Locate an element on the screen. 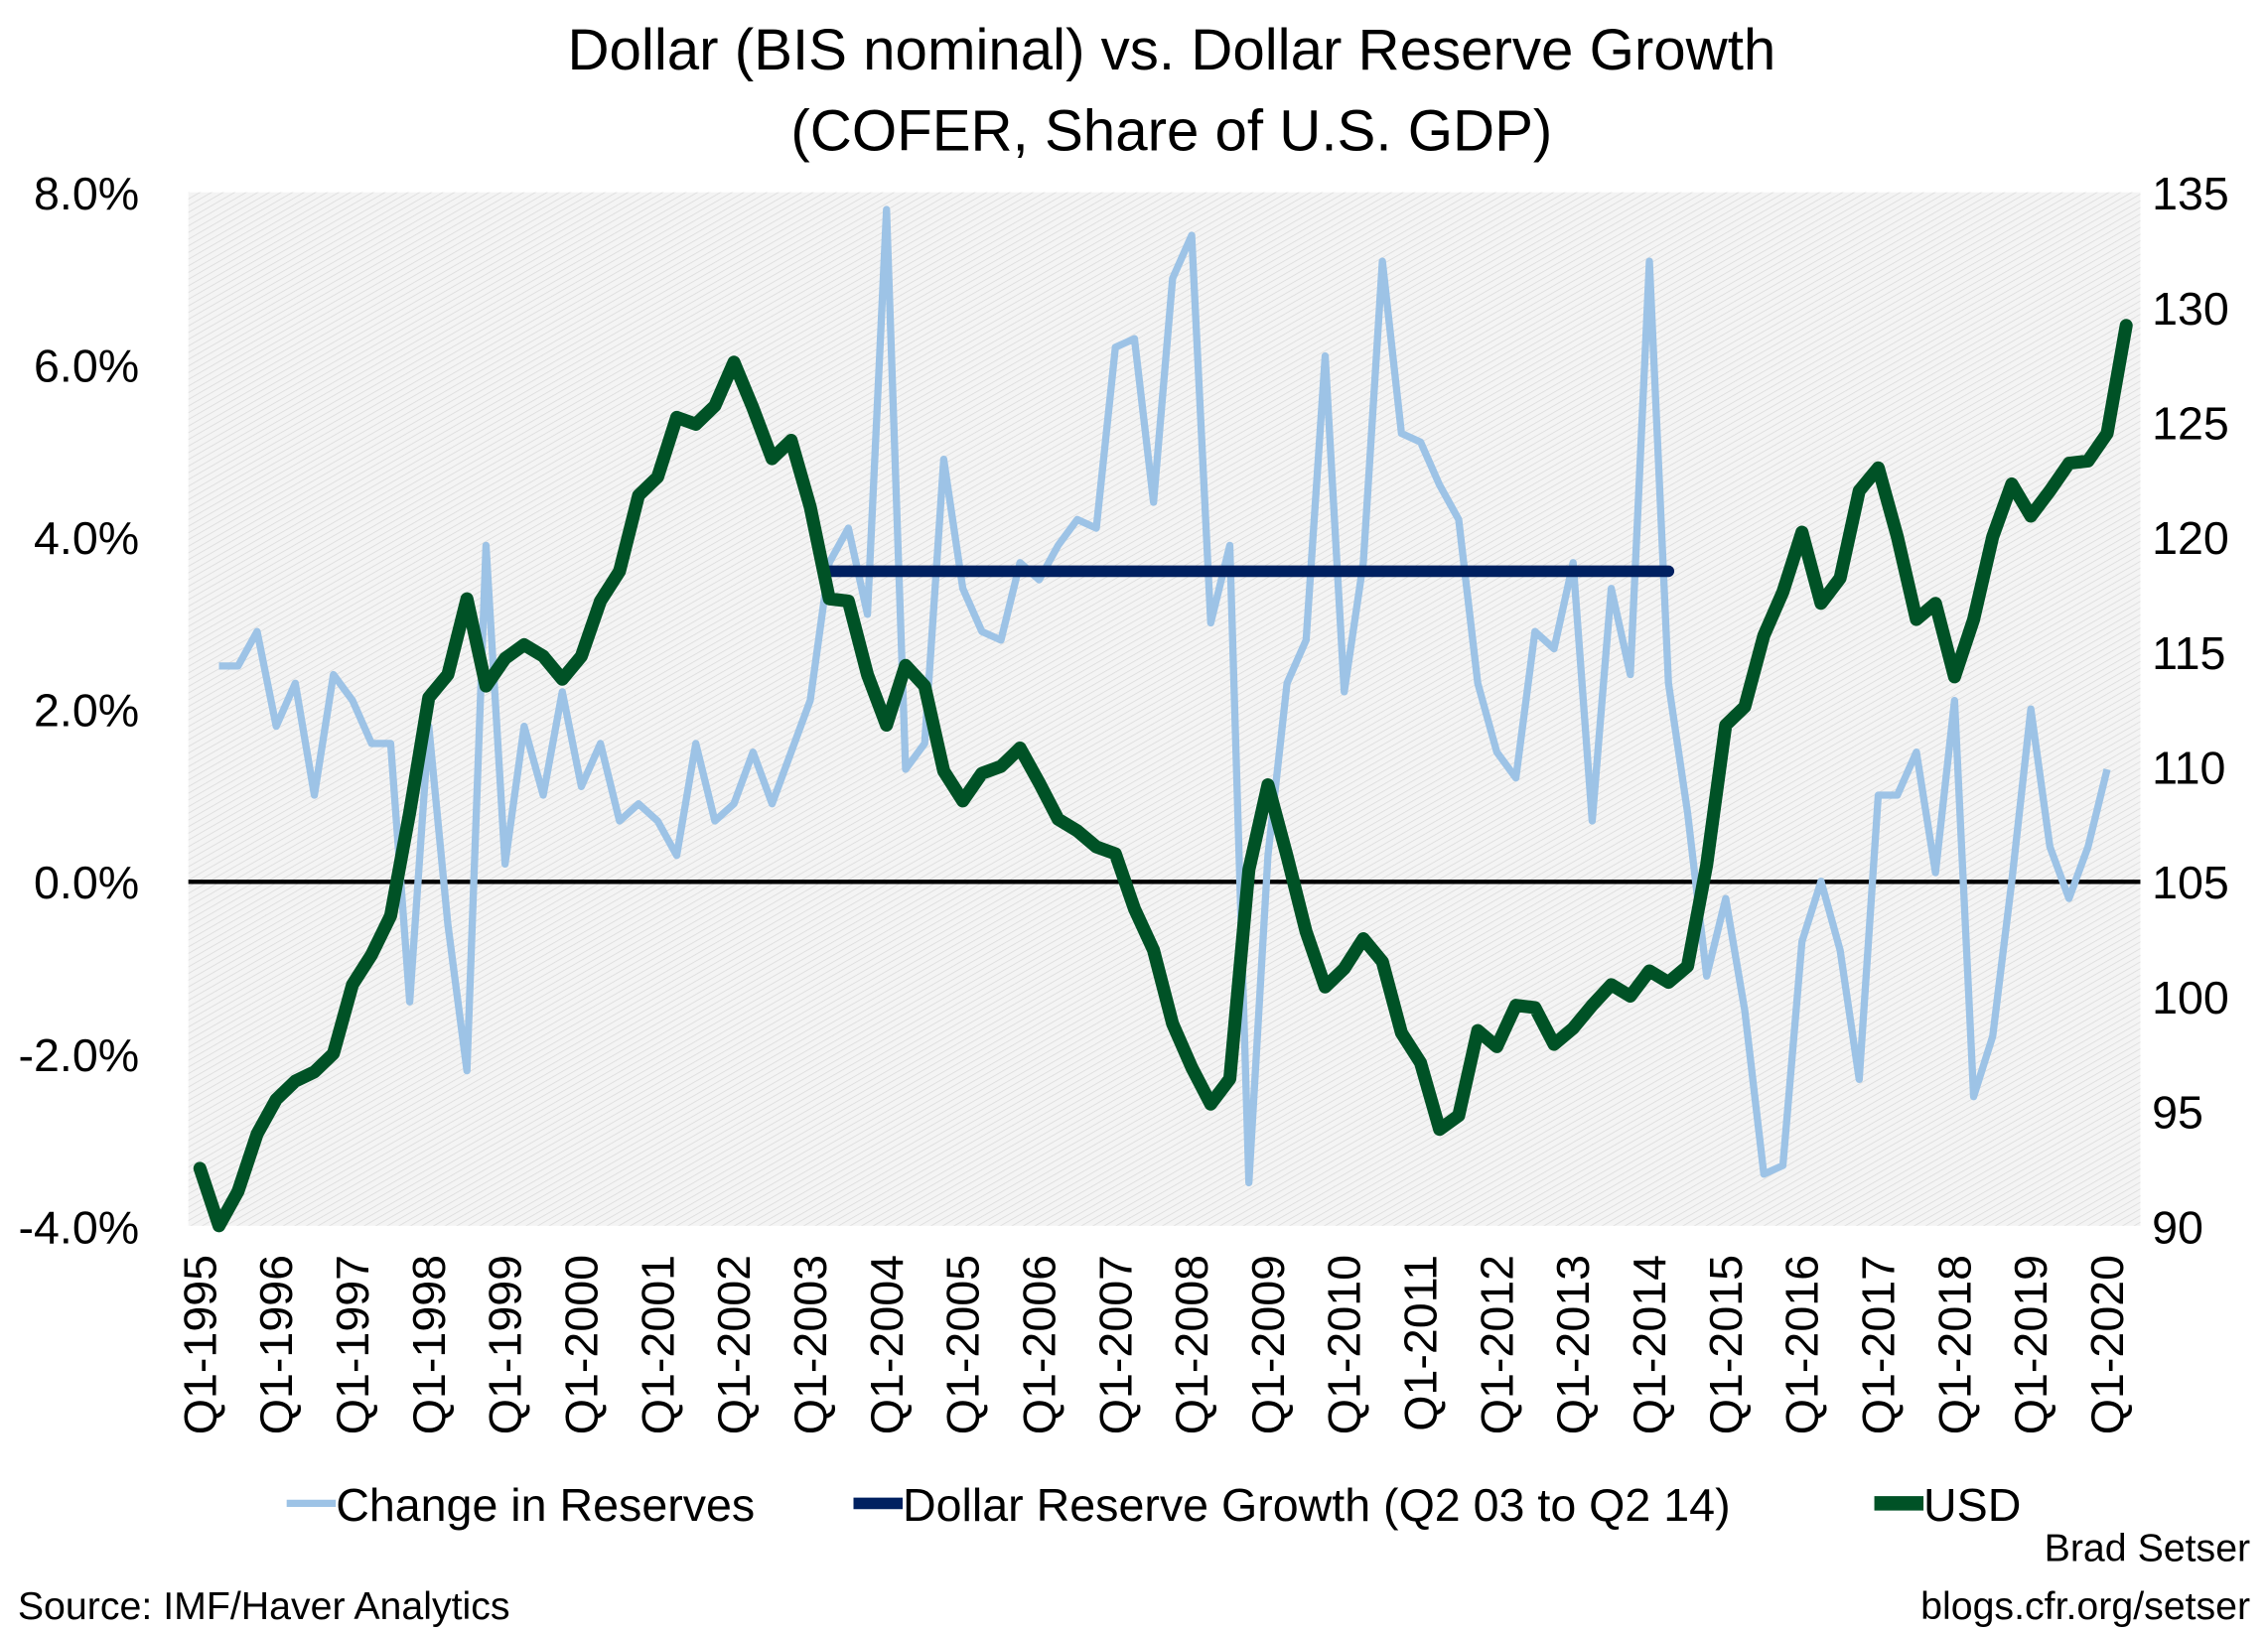 This screenshot has width=2268, height=1632. right-tick-label: 135 is located at coordinates (2190, 193).